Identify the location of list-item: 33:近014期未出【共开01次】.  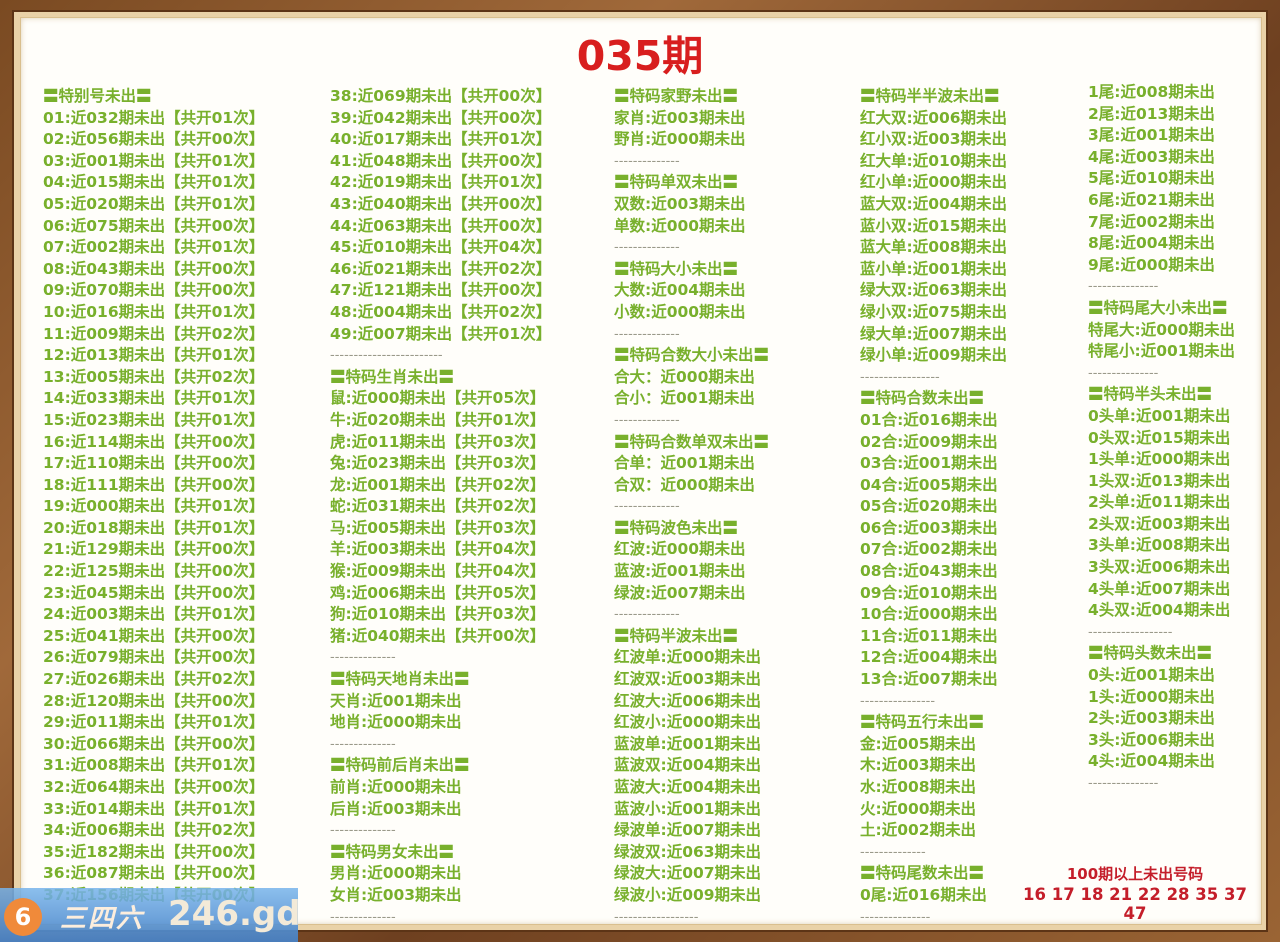
(154, 808).